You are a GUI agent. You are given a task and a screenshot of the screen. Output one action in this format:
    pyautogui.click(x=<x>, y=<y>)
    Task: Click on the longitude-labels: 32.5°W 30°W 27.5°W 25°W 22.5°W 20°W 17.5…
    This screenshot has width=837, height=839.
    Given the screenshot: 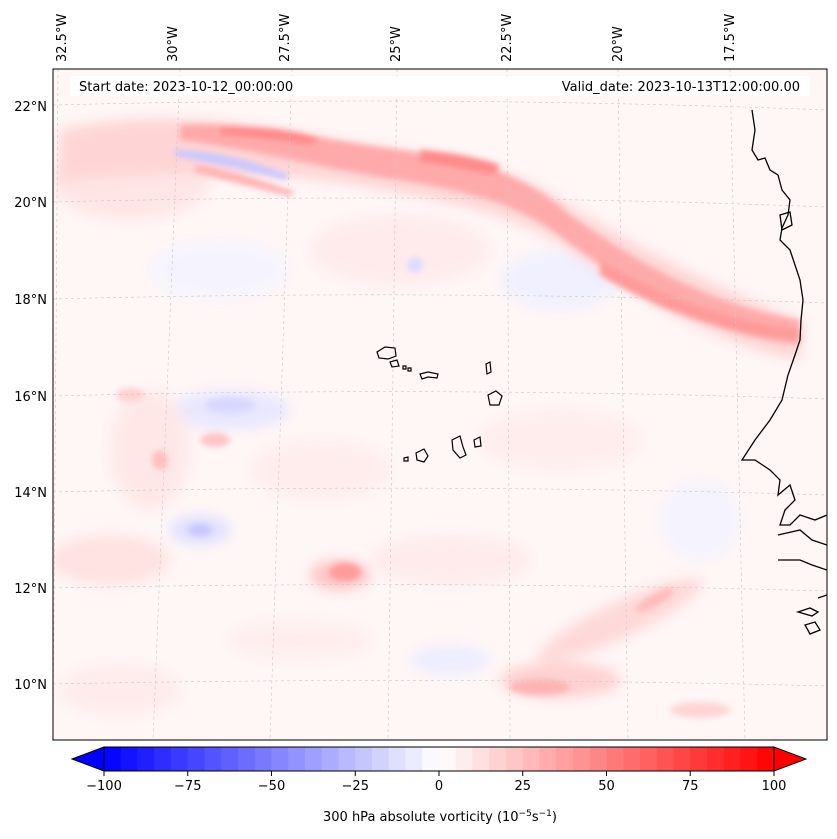 What is the action you would take?
    pyautogui.click(x=396, y=38)
    